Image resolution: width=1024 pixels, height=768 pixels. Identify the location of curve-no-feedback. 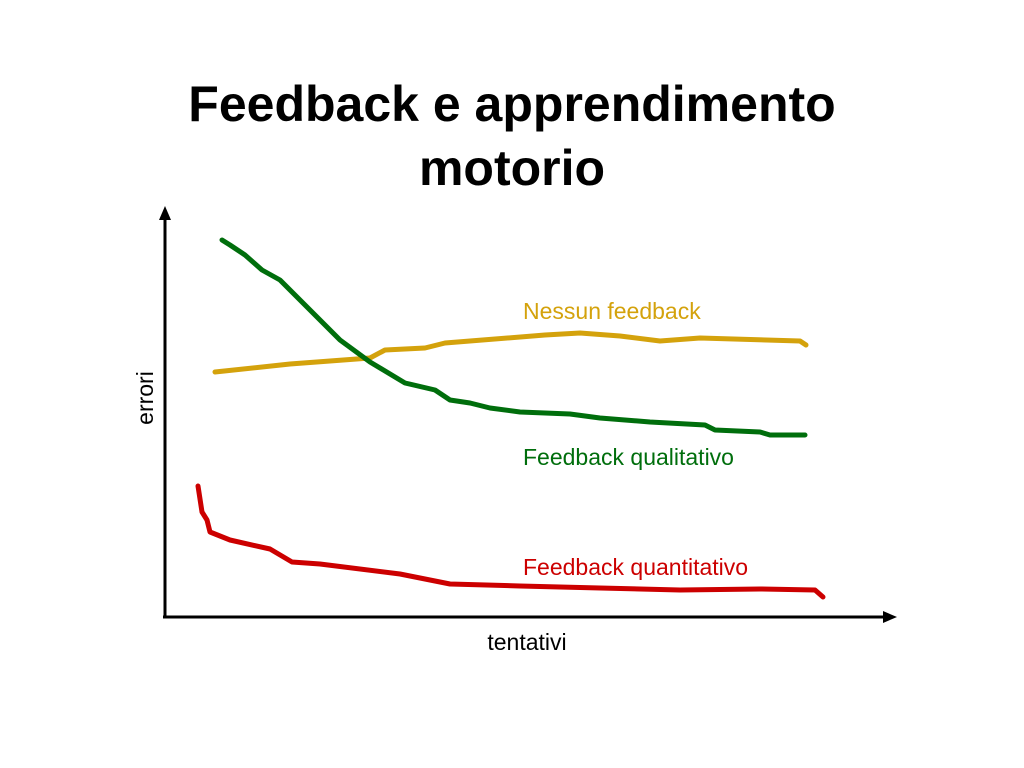
(510, 352).